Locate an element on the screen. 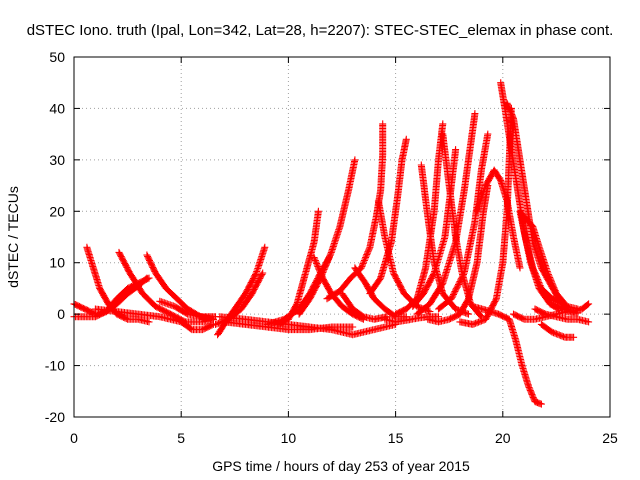  y-tick-label: 20 is located at coordinates (57, 211).